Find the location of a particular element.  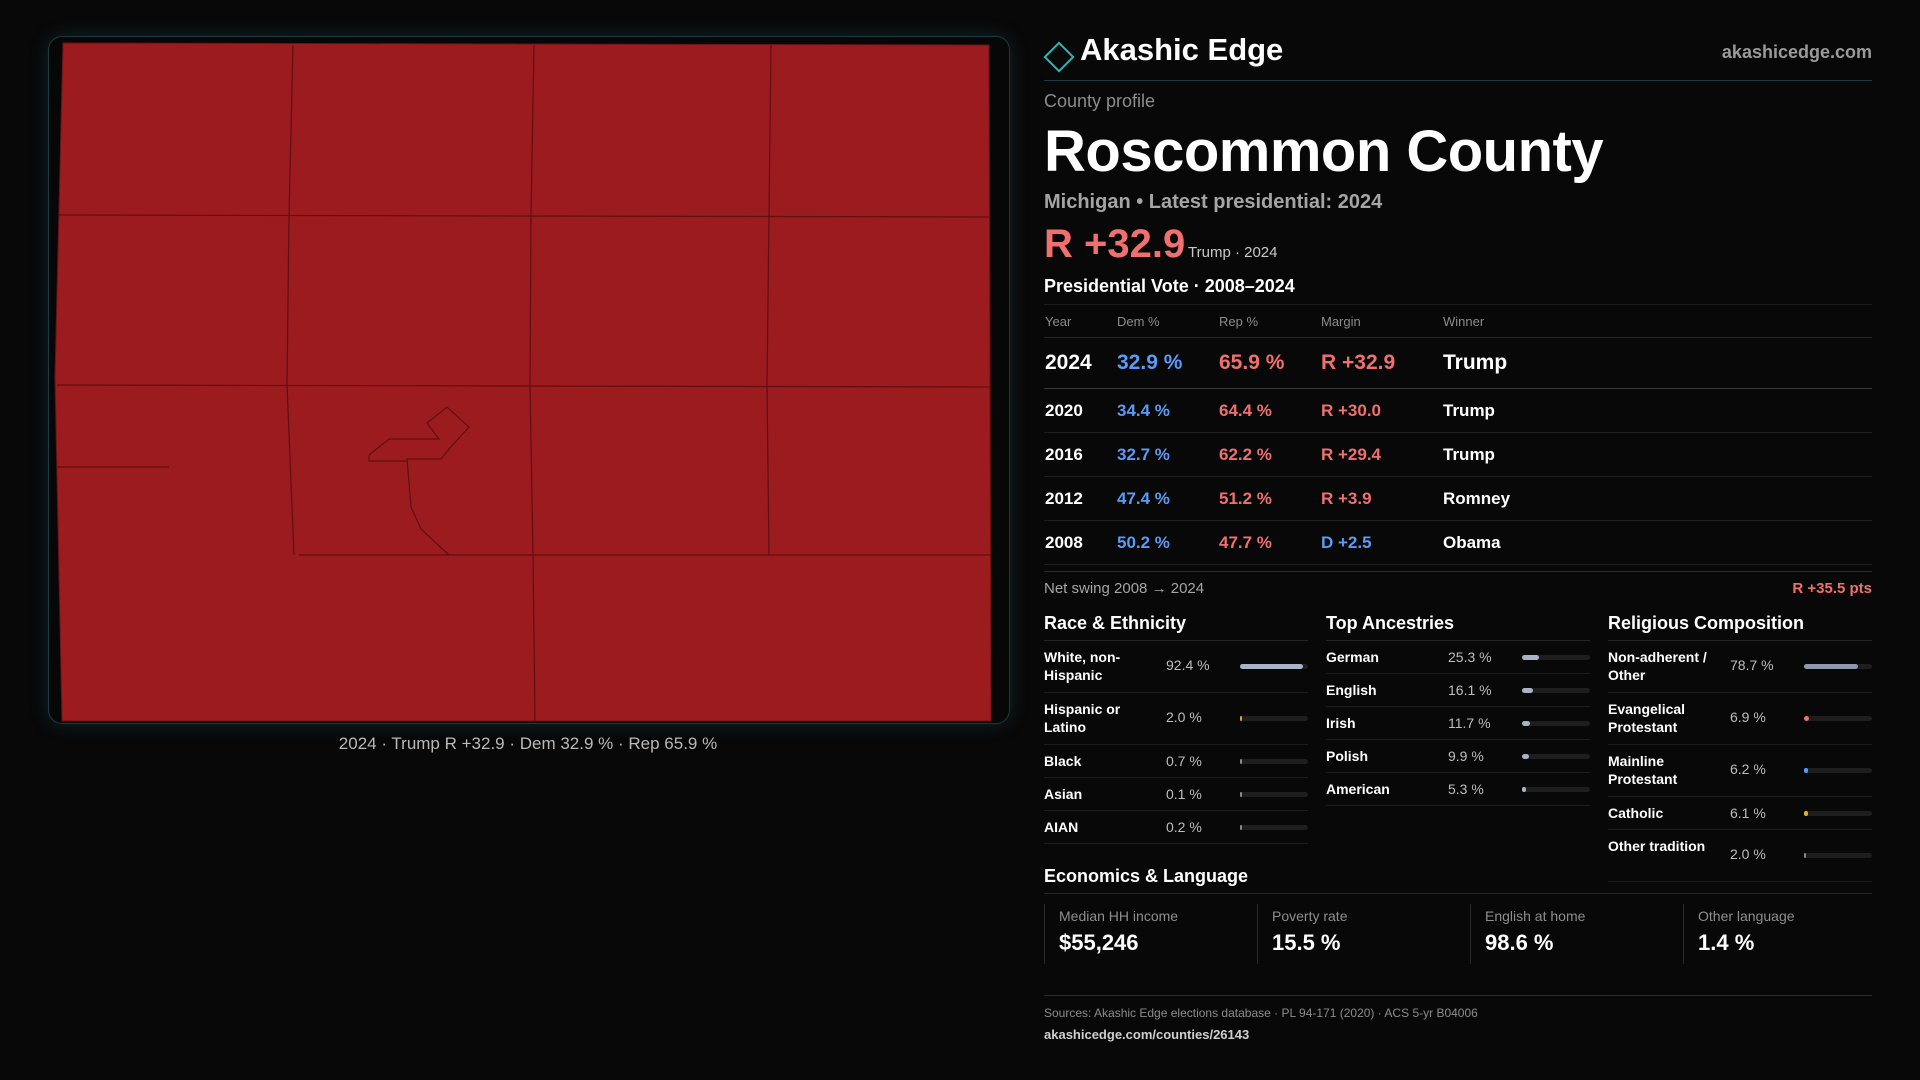

stat-label: Polish is located at coordinates (1347, 756).